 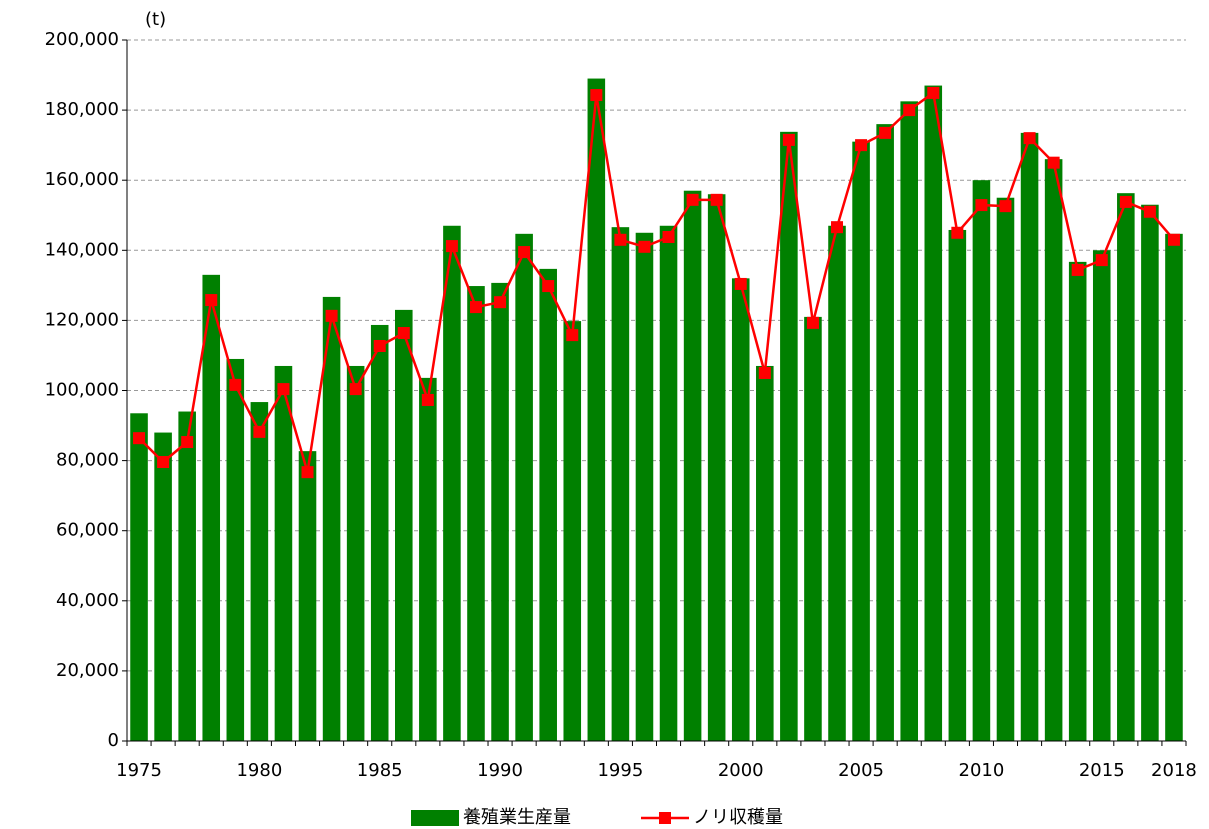 What do you see at coordinates (87, 670) in the screenshot?
I see `y-tick-label: 20,000` at bounding box center [87, 670].